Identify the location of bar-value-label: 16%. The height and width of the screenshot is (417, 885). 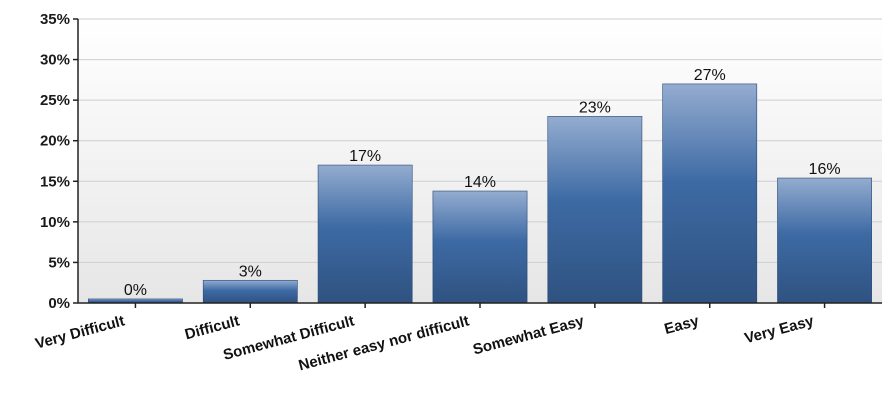
(825, 169).